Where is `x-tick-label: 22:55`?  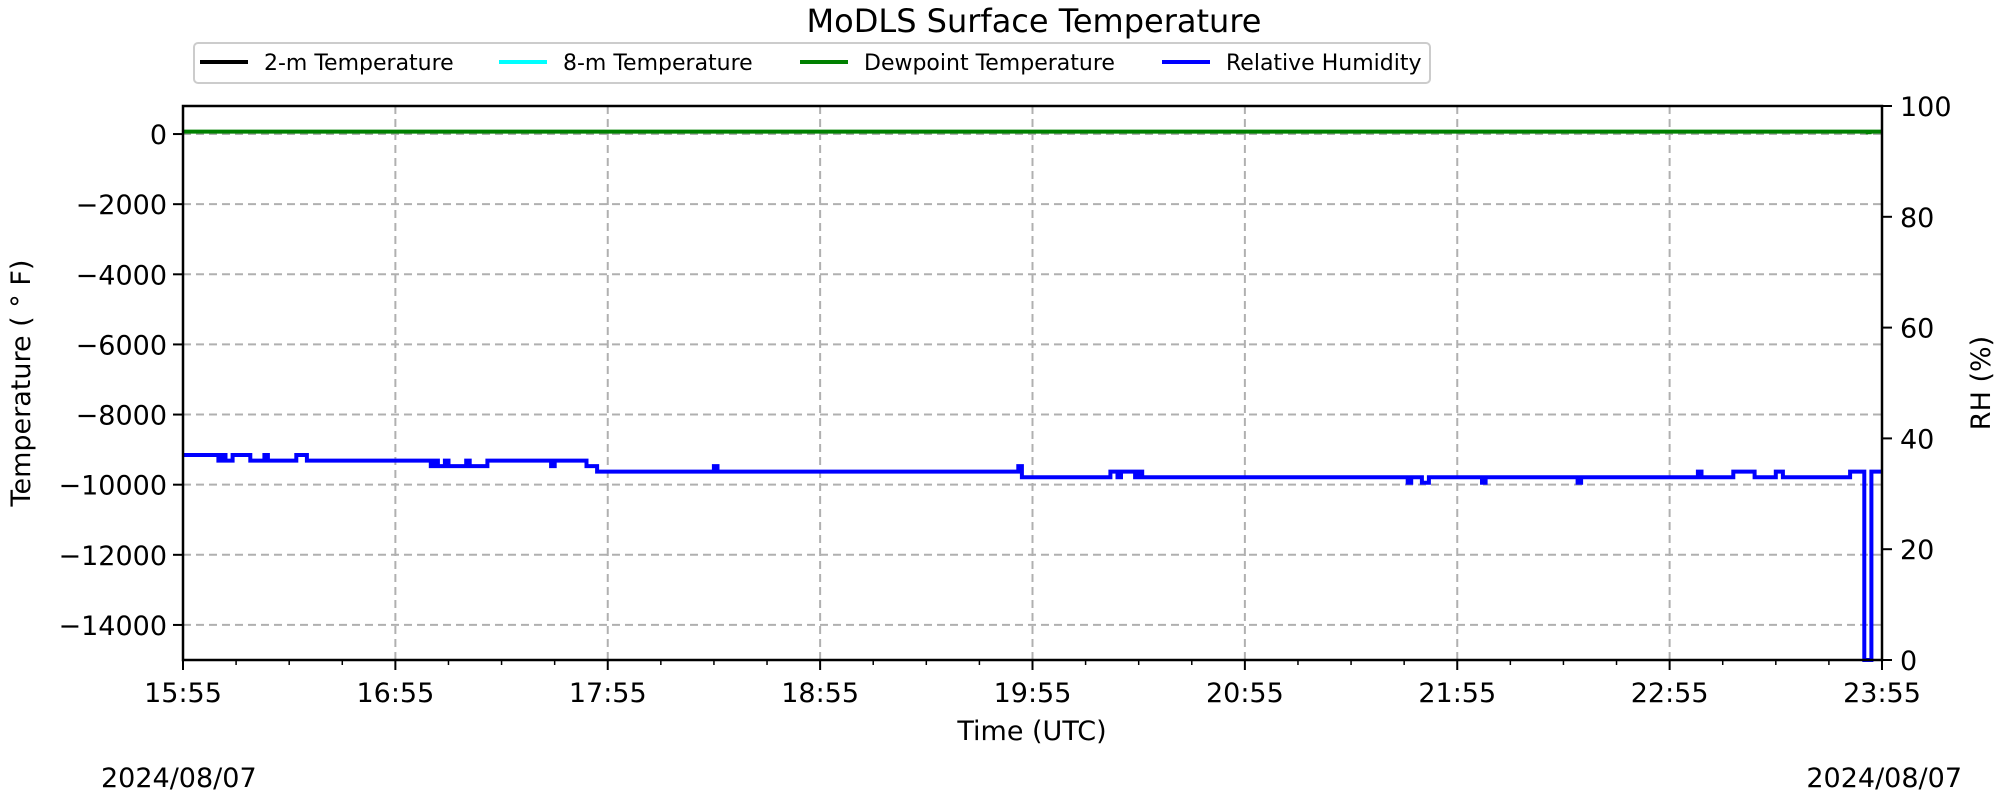 x-tick-label: 22:55 is located at coordinates (1670, 693).